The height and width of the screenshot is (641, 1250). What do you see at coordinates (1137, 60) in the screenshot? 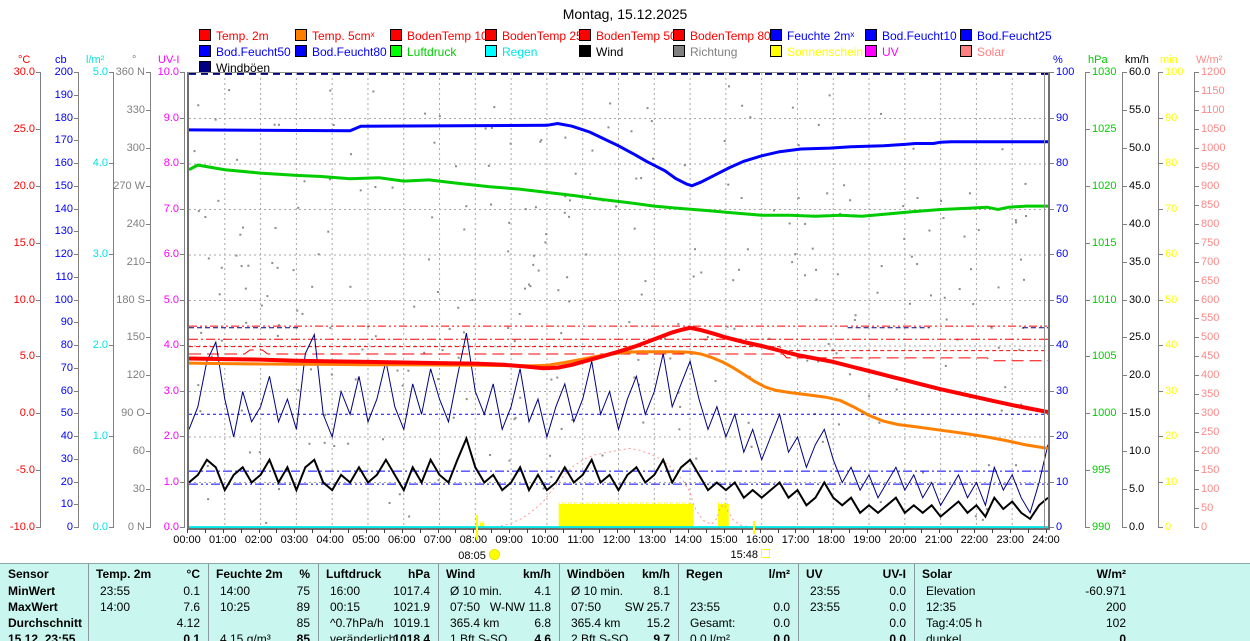
I see `axis-unit-kmh: km/h` at bounding box center [1137, 60].